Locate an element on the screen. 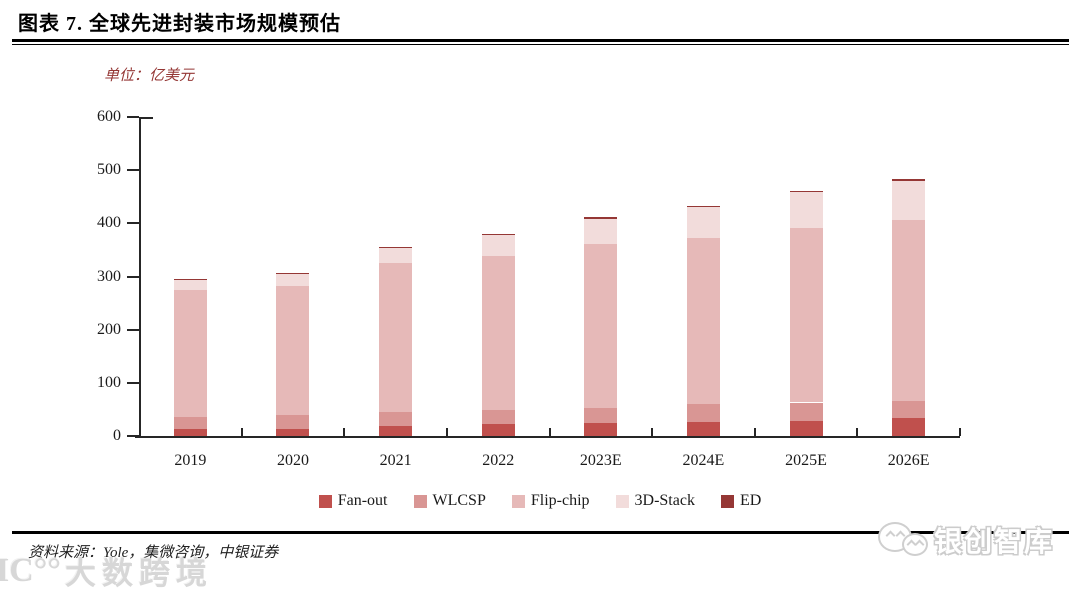 This screenshot has width=1080, height=589. segment-Fan-out-2025E is located at coordinates (806, 428).